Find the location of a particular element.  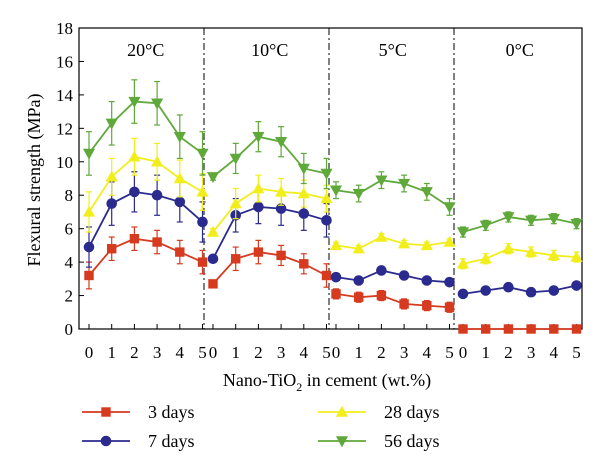

x-axis-label-tail: in cement (wt.%) is located at coordinates (366, 380).